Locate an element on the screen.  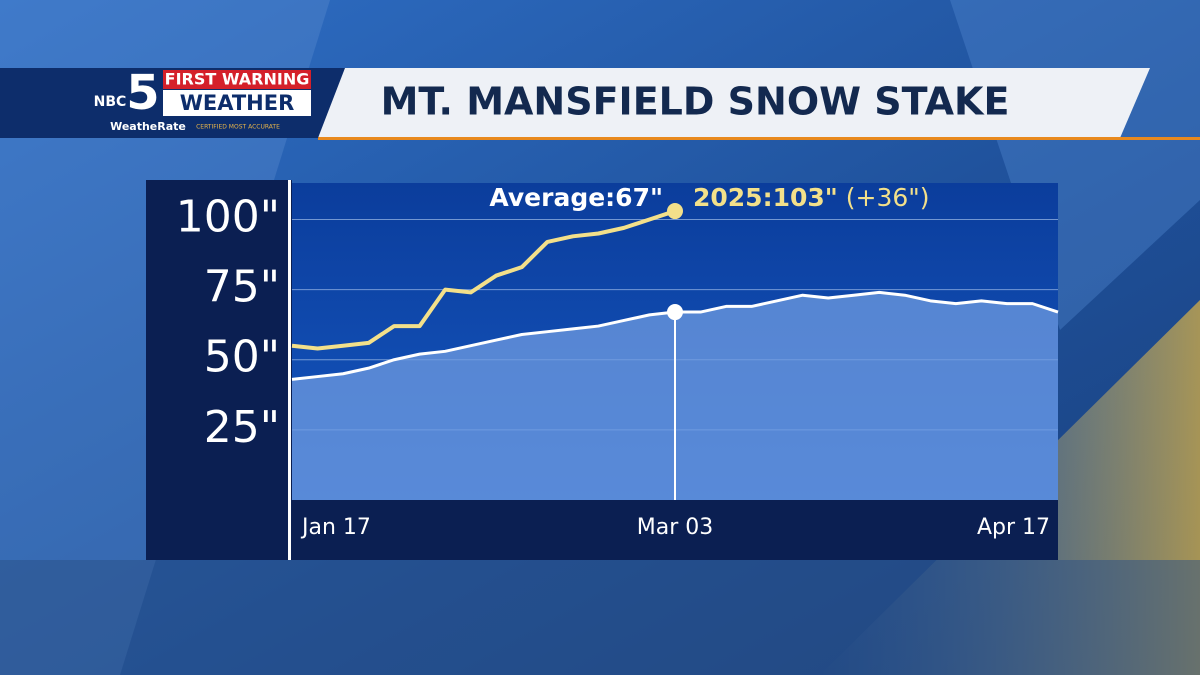
x-tick-label: Mar 03 is located at coordinates (675, 527).